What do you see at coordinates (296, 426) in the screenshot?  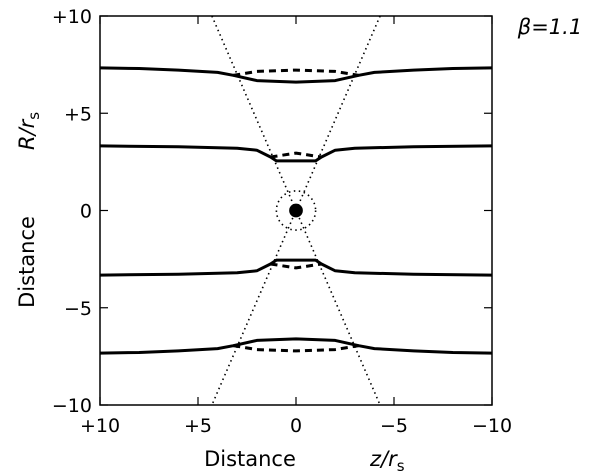 I see `x-tick-label: 0` at bounding box center [296, 426].